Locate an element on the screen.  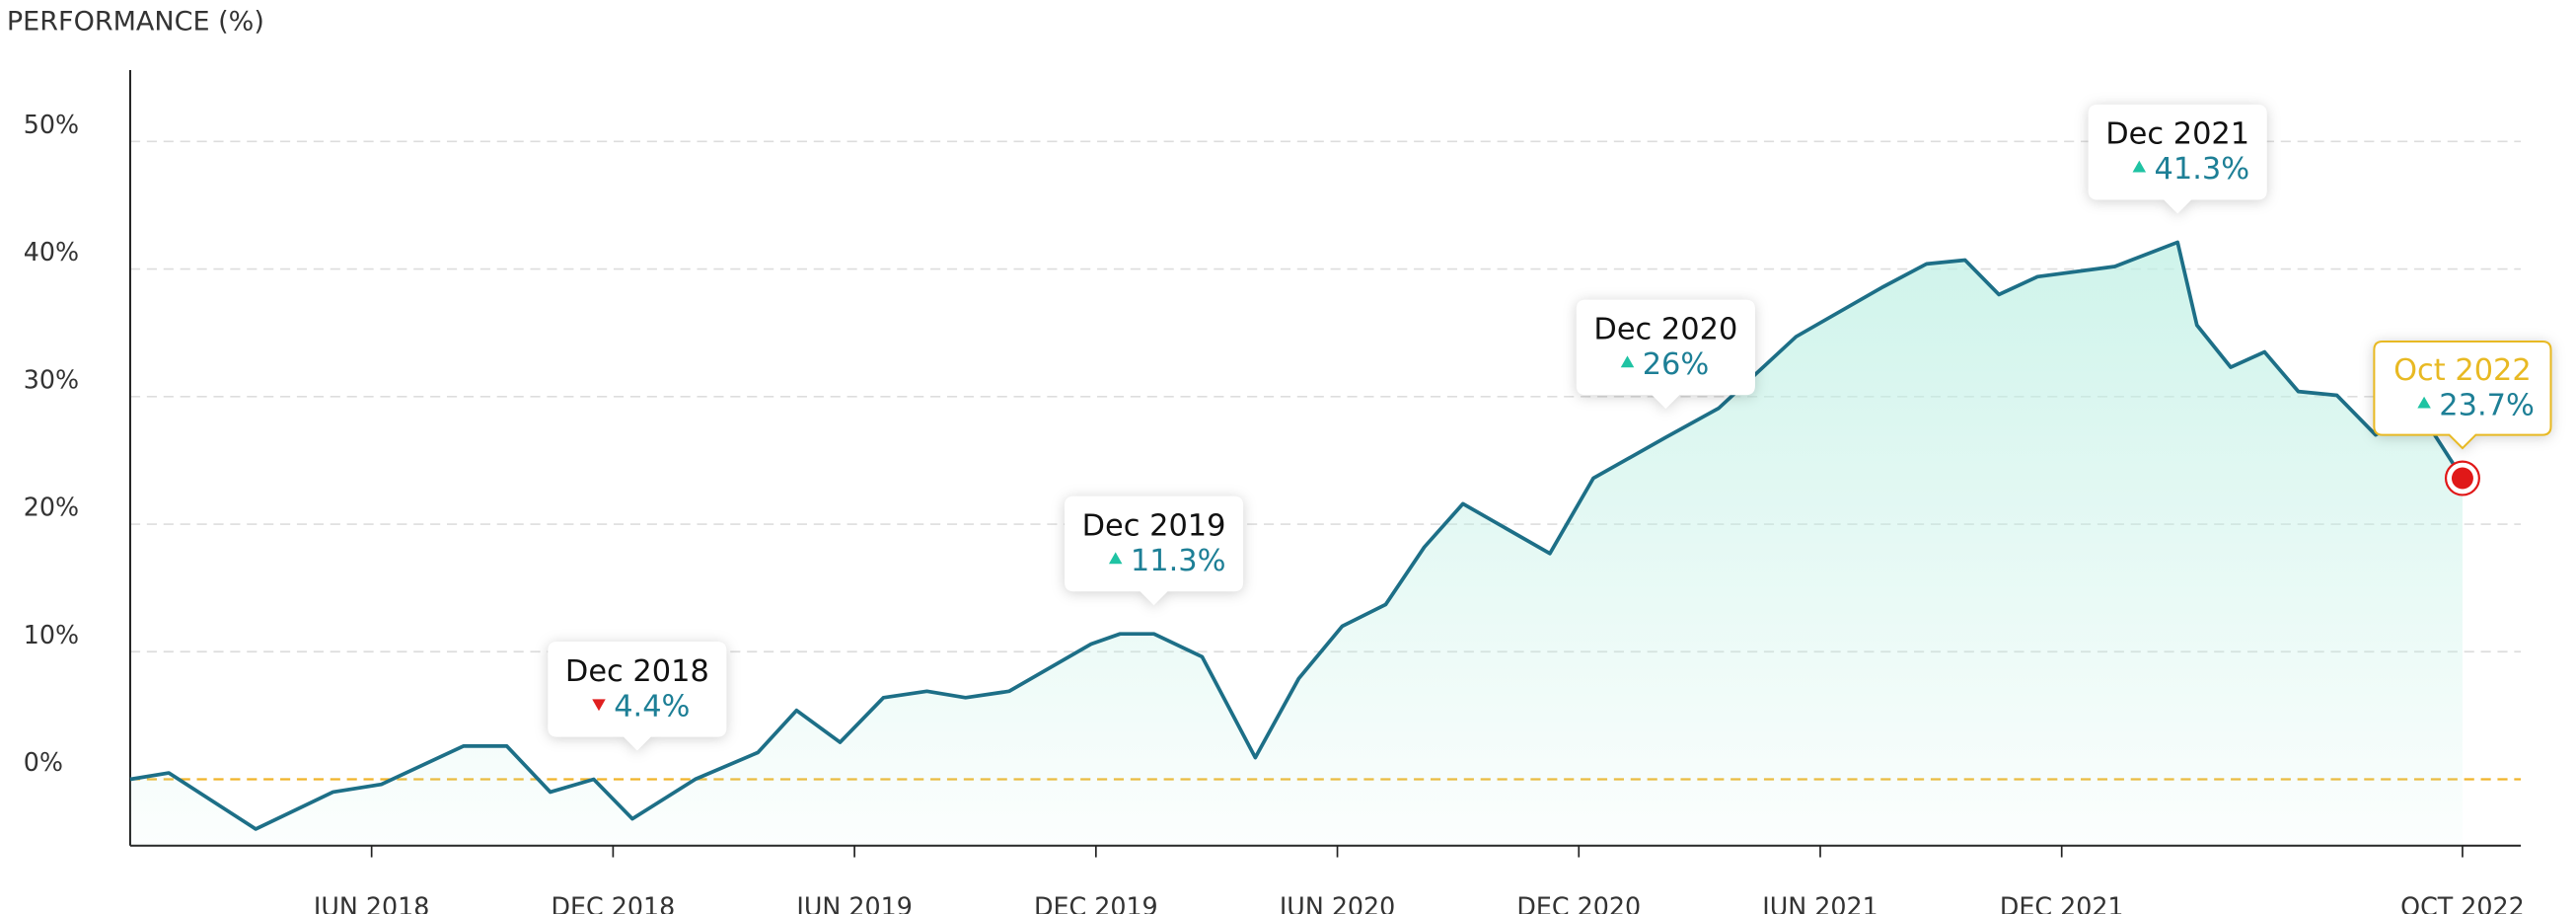
y-tick-label: 40% is located at coordinates (51, 252).